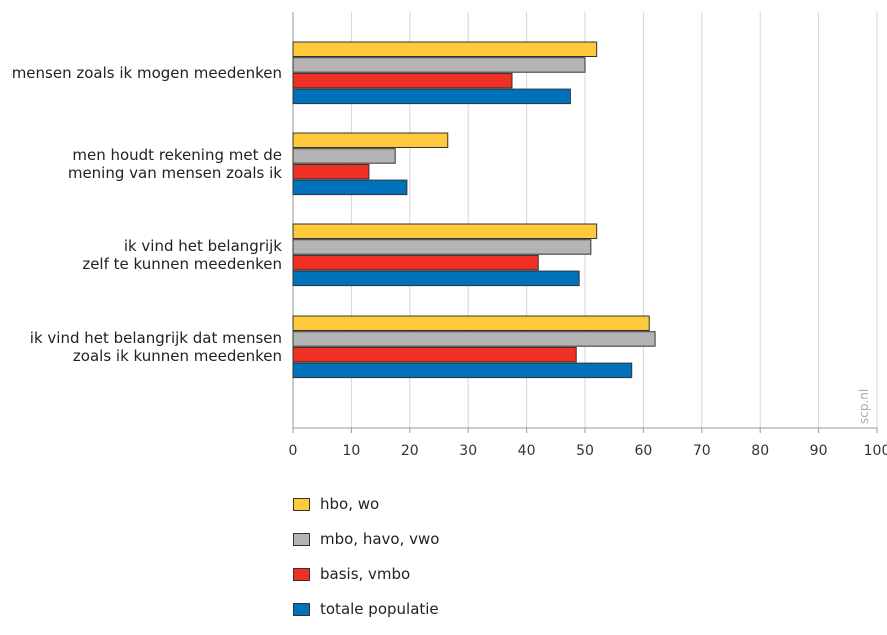 This screenshot has height=635, width=887. I want to click on x-tick-label: 30, so click(468, 451).